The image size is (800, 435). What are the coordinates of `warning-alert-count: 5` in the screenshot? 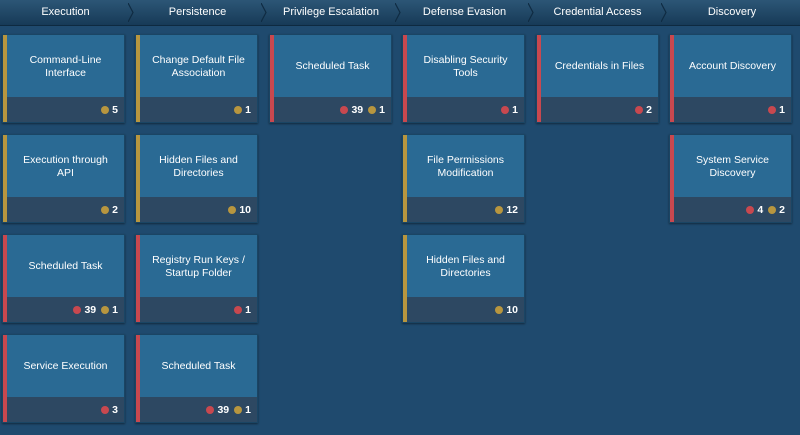 It's located at (109, 110).